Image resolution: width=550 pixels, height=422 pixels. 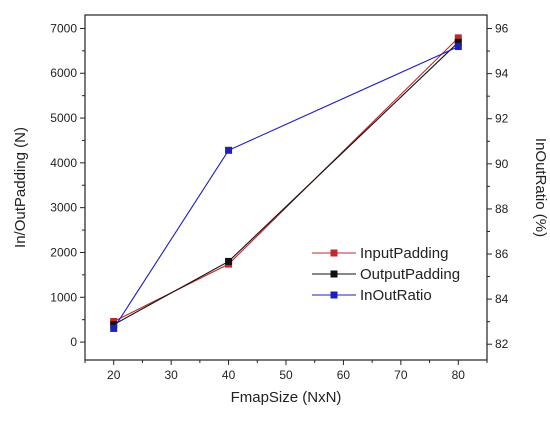 What do you see at coordinates (502, 209) in the screenshot?
I see `y2-tick-label: 88` at bounding box center [502, 209].